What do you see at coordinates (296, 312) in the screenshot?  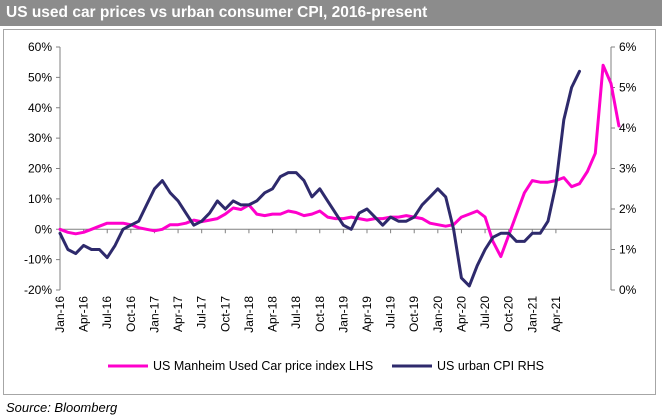 I see `x-tick-label: Jul-18` at bounding box center [296, 312].